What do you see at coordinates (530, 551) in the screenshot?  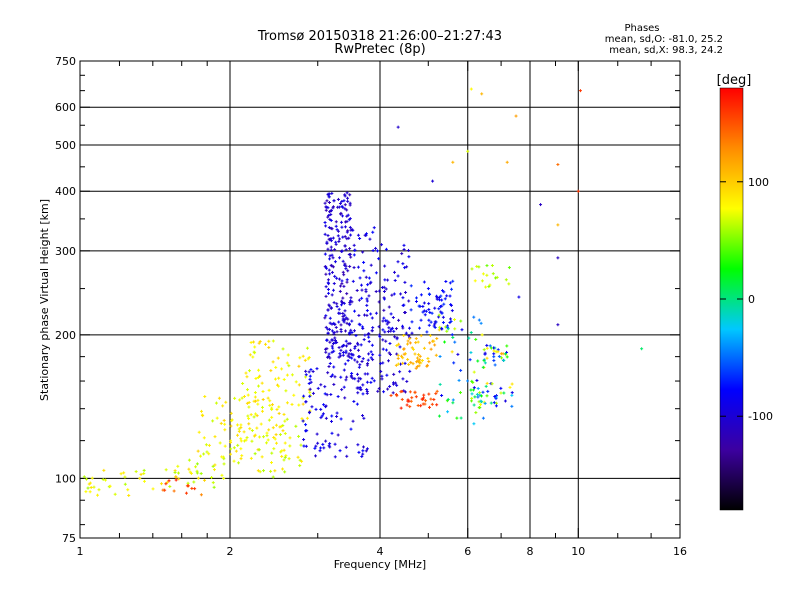 I see `x-tick-label: 8` at bounding box center [530, 551].